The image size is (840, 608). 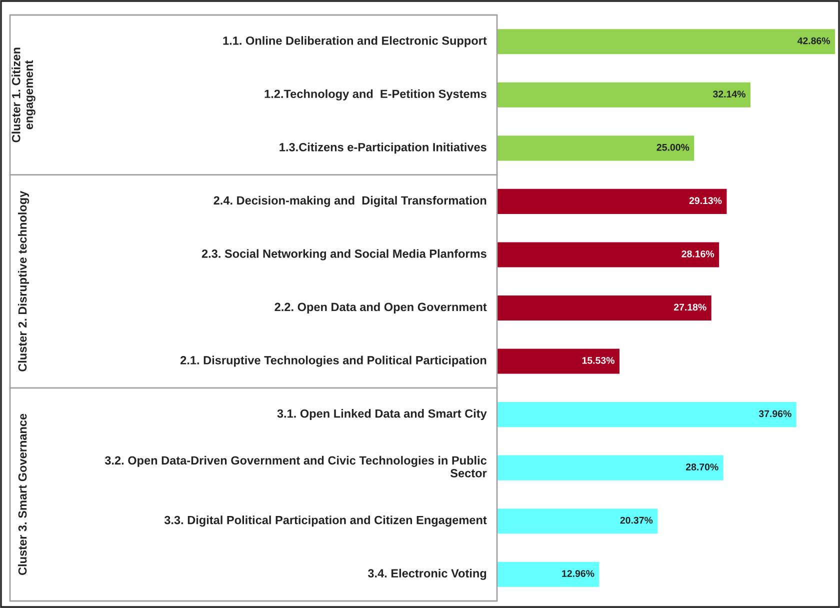 I want to click on data-label: 20.37%, so click(x=636, y=520).